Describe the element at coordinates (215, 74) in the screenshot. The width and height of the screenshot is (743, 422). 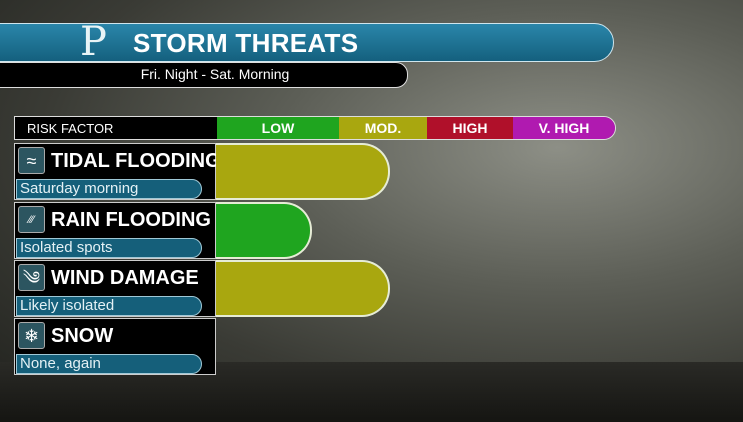
I see `subtitle: Fri. Night - Sat. Morning` at that location.